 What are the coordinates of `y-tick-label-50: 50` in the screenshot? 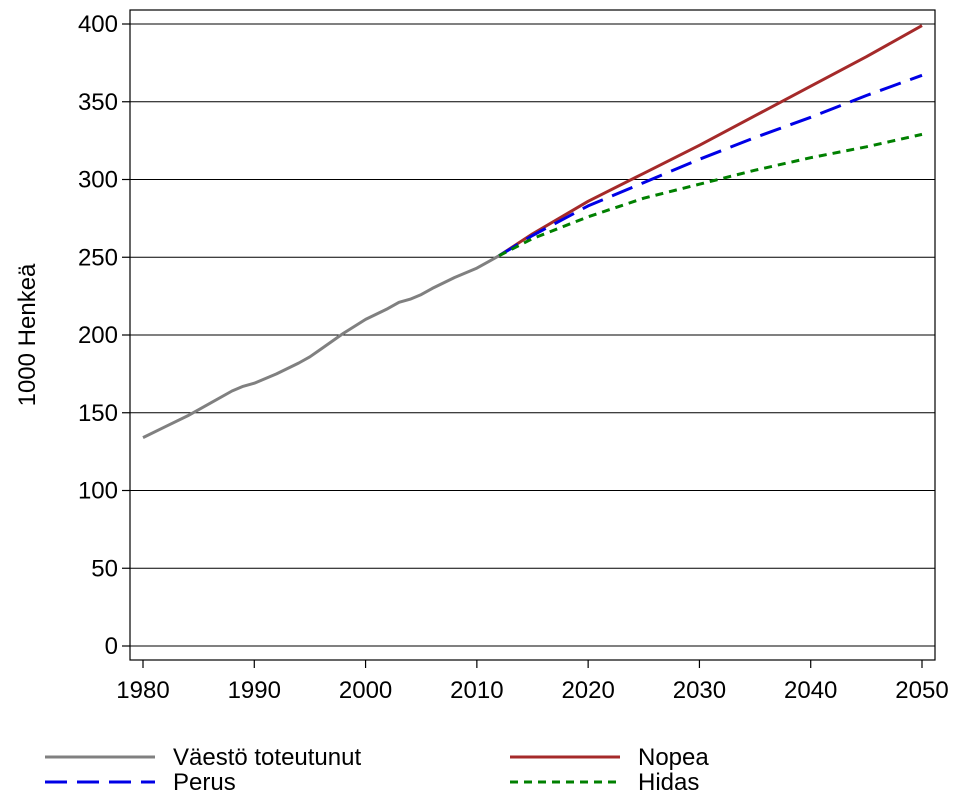 It's located at (104, 568).